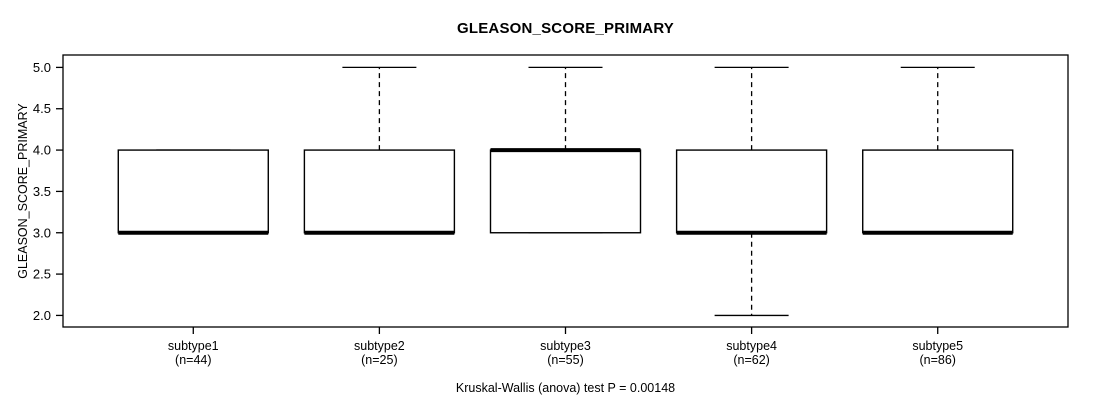 The height and width of the screenshot is (400, 1100). I want to click on chart-title: GLEASON_SCORE_PRIMARY, so click(565, 28).